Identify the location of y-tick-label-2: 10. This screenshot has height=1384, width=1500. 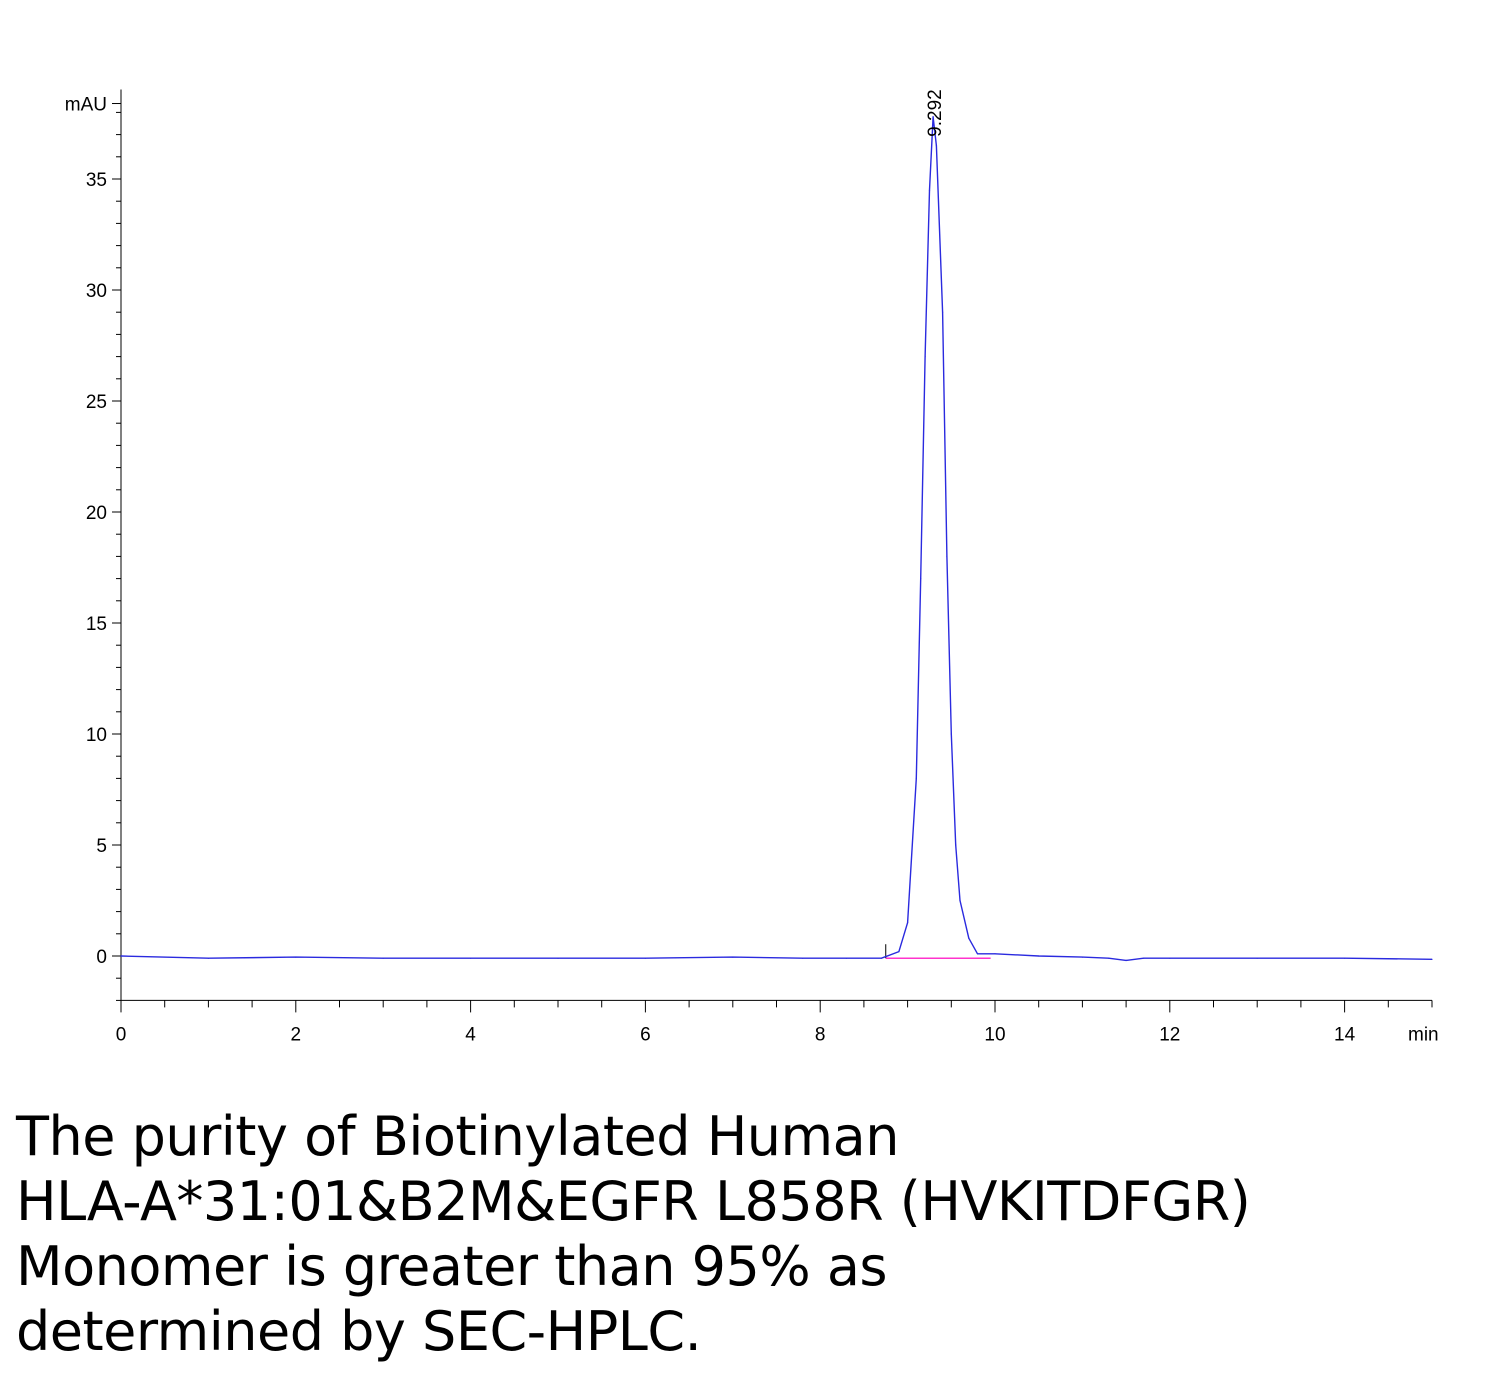
(96, 735).